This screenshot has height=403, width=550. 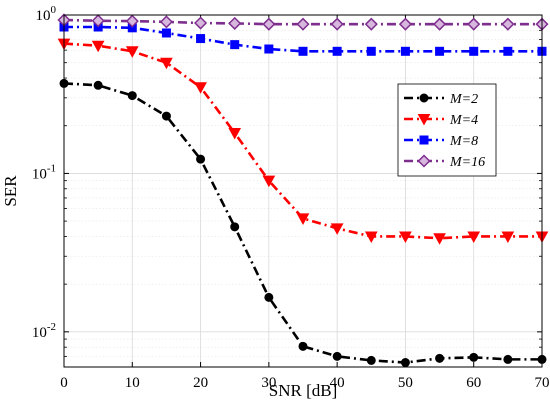 I want to click on x-tick-label: 30, so click(x=268, y=383).